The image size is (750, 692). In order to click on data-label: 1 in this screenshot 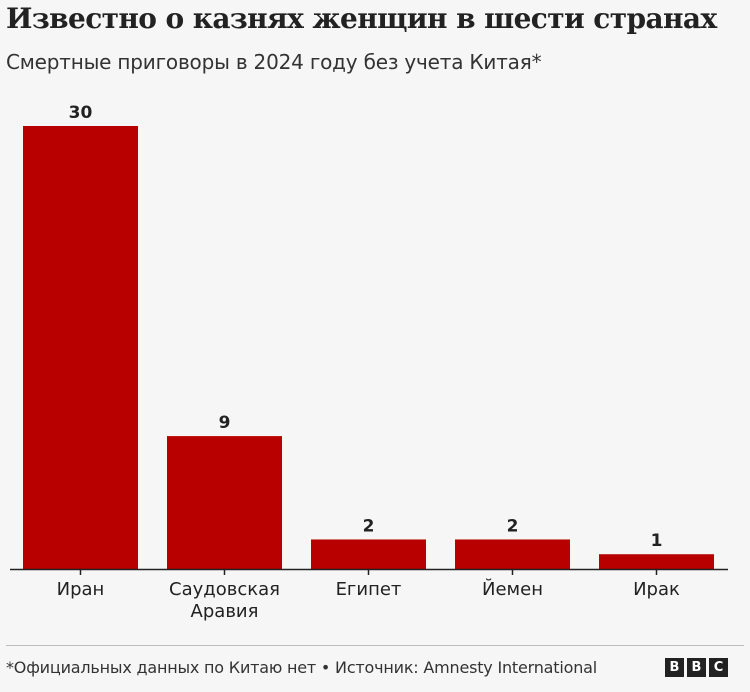, I will do `click(657, 541)`.